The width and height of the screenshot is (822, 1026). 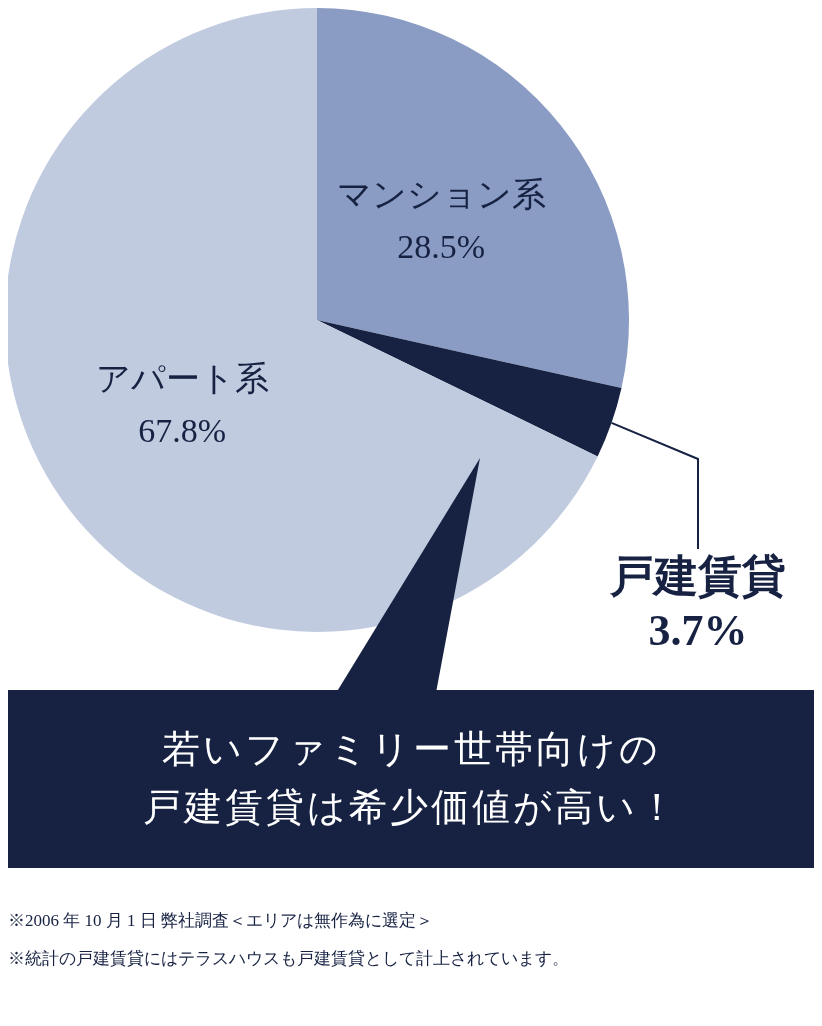 What do you see at coordinates (182, 430) in the screenshot?
I see `data-label: 67.8%` at bounding box center [182, 430].